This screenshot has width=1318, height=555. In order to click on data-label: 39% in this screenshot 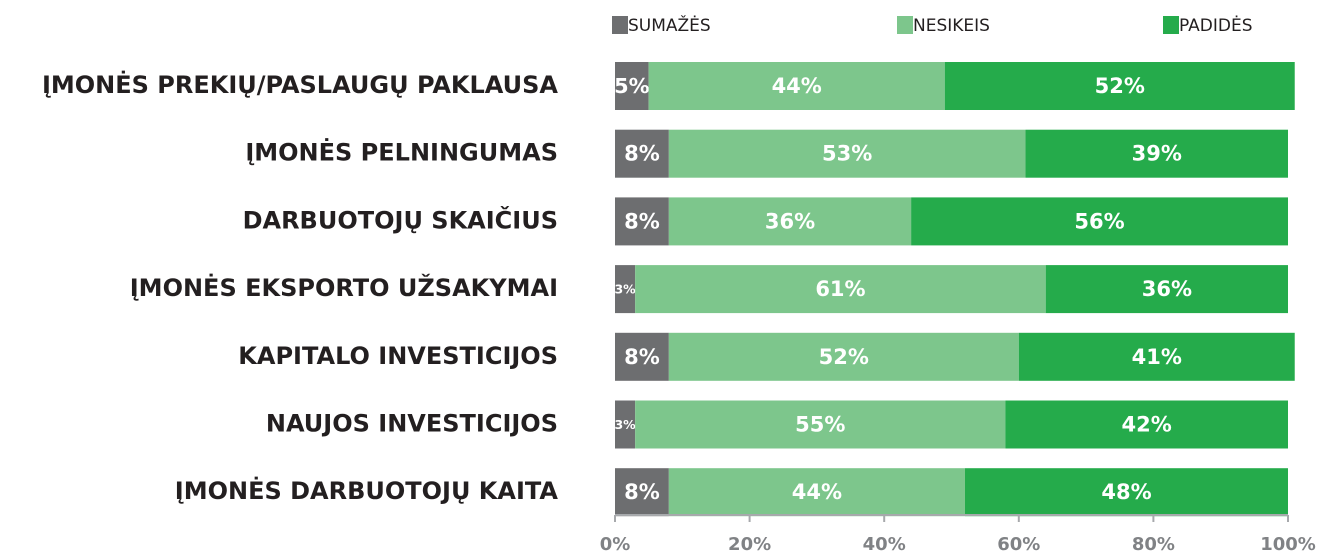, I will do `click(1157, 154)`.